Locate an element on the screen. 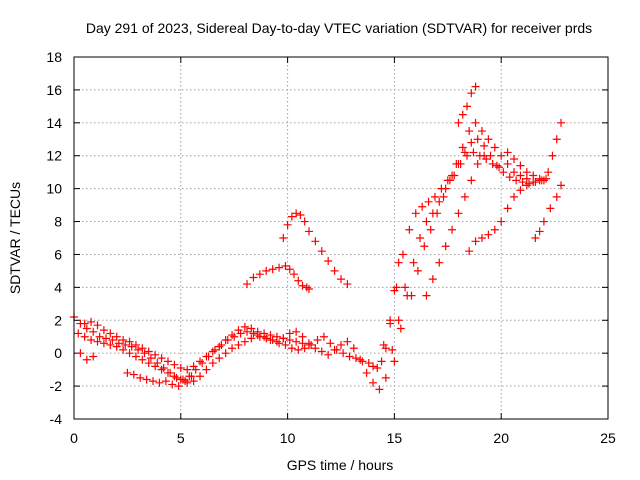 This screenshot has height=480, width=640. y-tick-label: 8 is located at coordinates (58, 222).